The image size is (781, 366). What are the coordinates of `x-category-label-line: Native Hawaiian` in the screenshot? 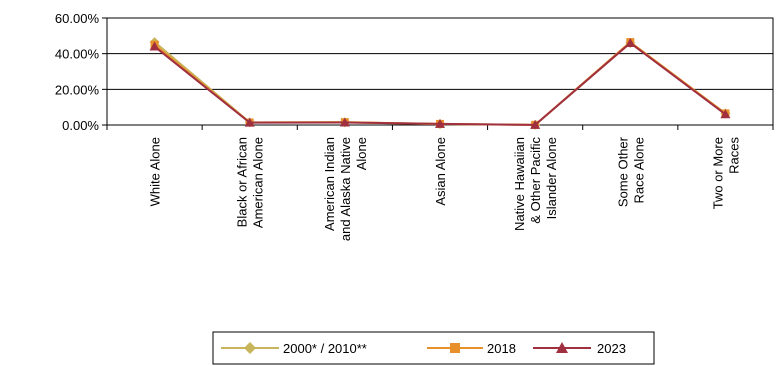 It's located at (519, 184).